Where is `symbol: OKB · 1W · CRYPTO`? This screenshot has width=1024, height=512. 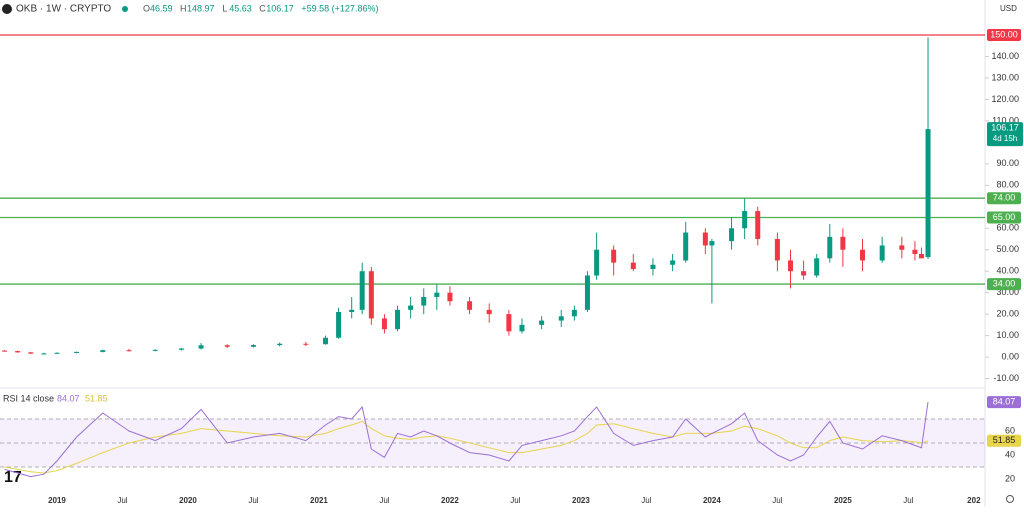
symbol: OKB · 1W · CRYPTO is located at coordinates (63, 9).